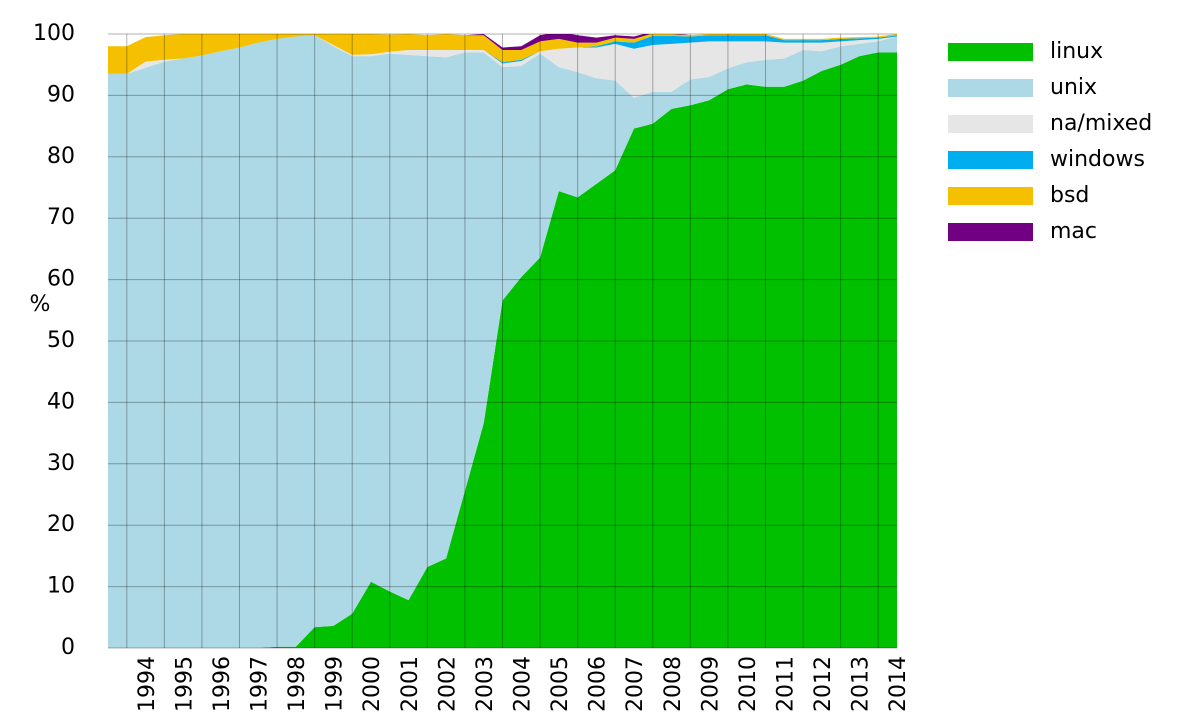 The width and height of the screenshot is (1200, 720). What do you see at coordinates (485, 684) in the screenshot?
I see `x-tick-label: 2003` at bounding box center [485, 684].